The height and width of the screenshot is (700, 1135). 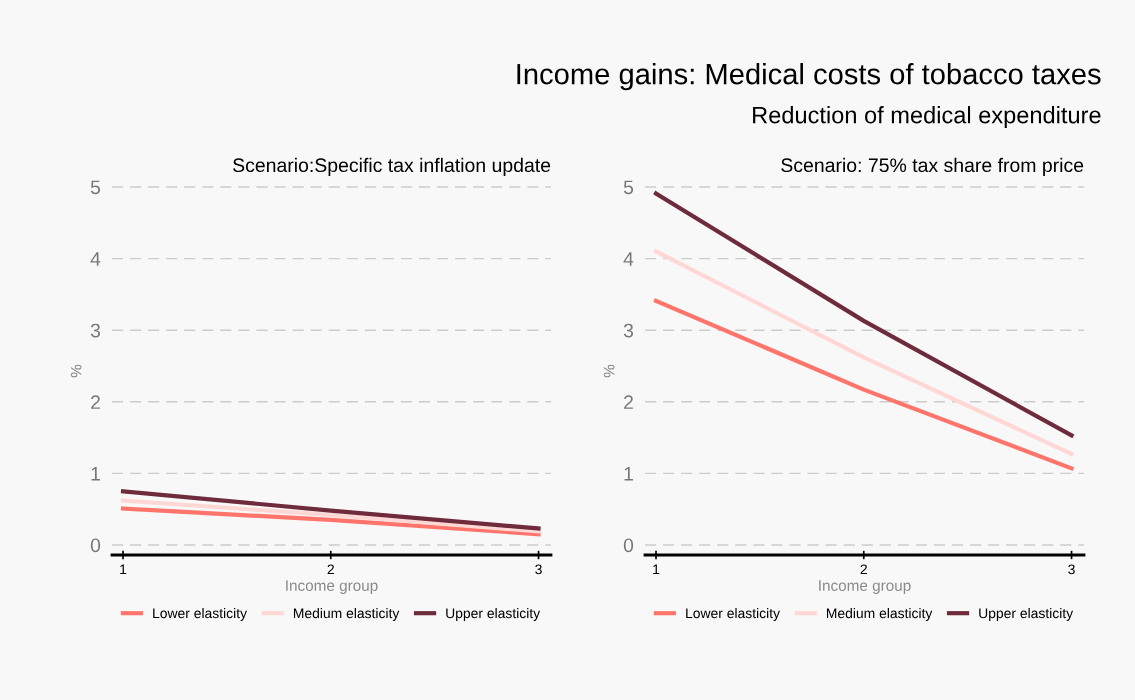 What do you see at coordinates (927, 117) in the screenshot?
I see `chart-subtitle: Reduction of medical expenditure` at bounding box center [927, 117].